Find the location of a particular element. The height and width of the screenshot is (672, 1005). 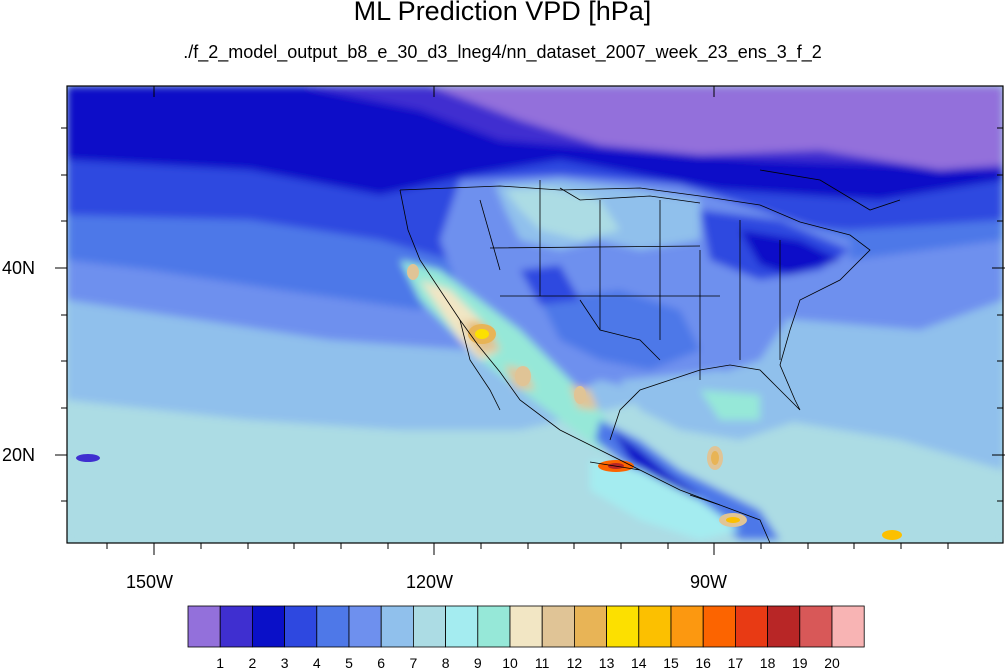

colorbar-label: 5 is located at coordinates (349, 663).